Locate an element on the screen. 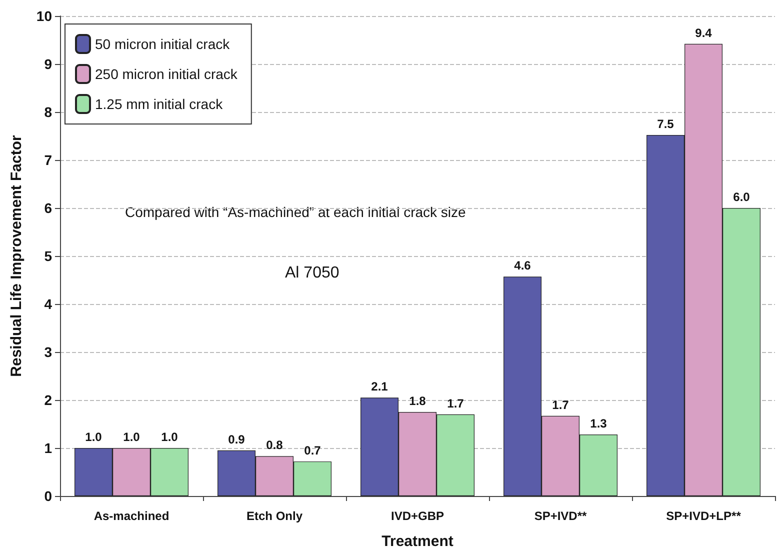 The image size is (779, 558). x-axis-title: Treatment is located at coordinates (418, 541).